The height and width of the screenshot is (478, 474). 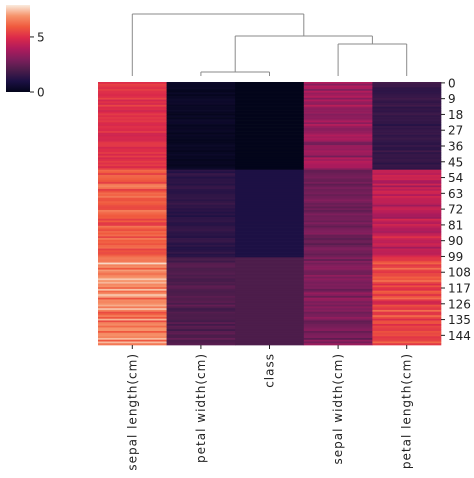 I want to click on row-tick-label: 81, so click(x=455, y=225).